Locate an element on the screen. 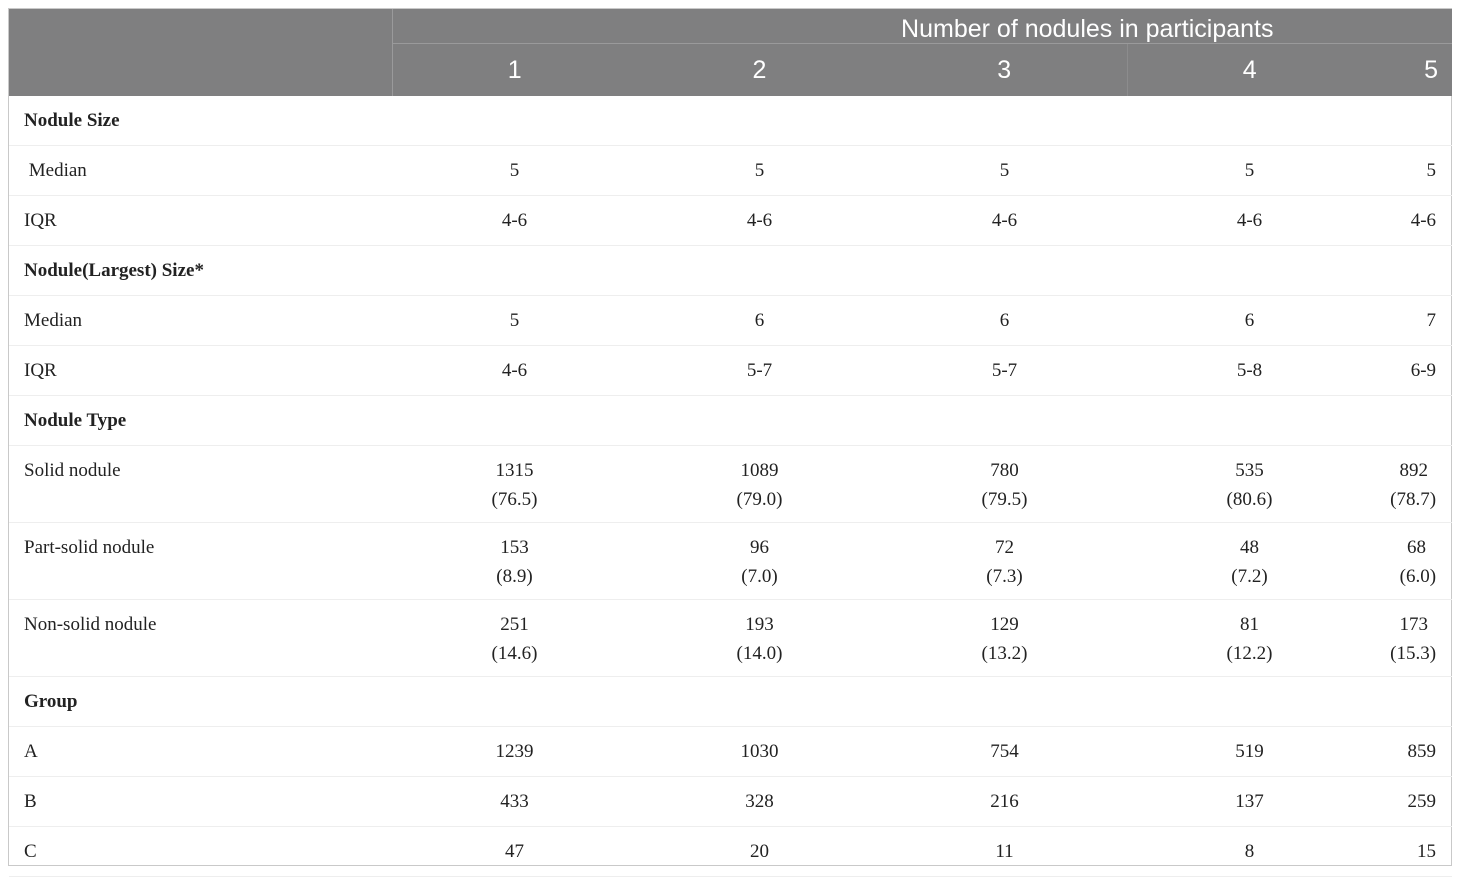  count-value: 81 is located at coordinates (1249, 624).